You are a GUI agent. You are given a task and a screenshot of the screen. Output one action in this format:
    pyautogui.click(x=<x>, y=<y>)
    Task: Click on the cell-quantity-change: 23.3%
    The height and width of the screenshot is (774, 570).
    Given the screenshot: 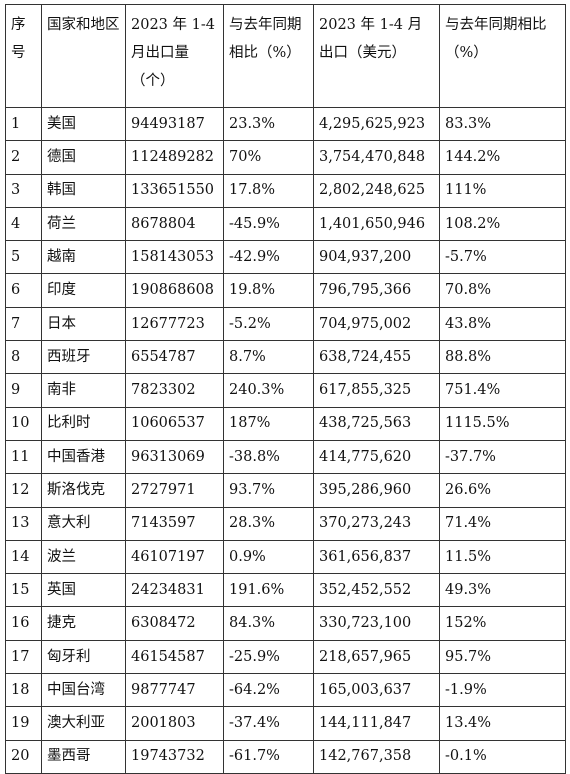 What is the action you would take?
    pyautogui.click(x=268, y=124)
    